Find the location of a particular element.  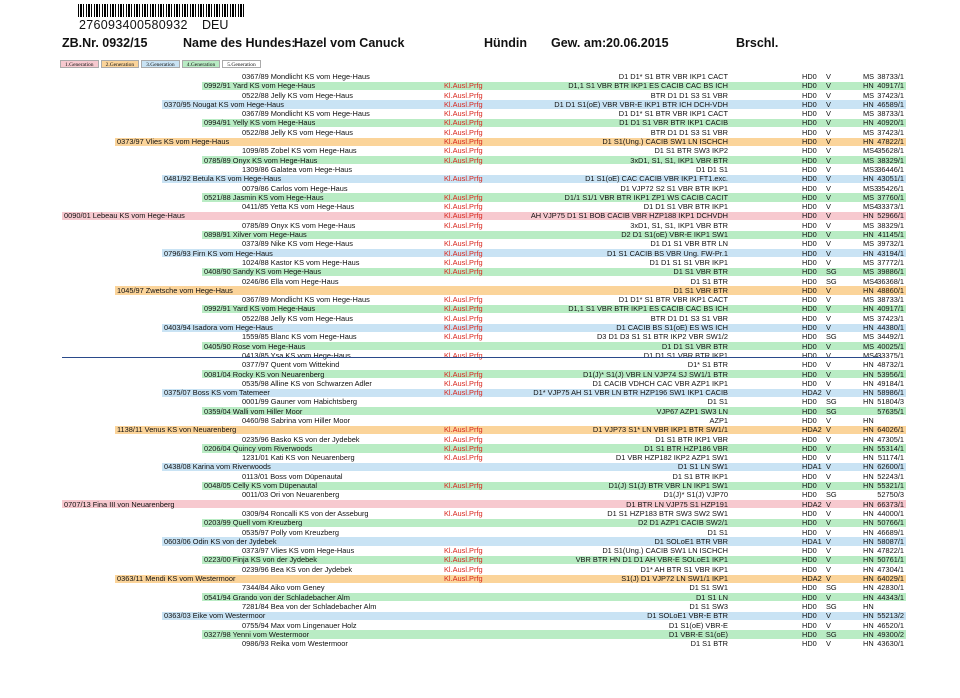

barcode-number: 276093400580932 is located at coordinates (133, 25).